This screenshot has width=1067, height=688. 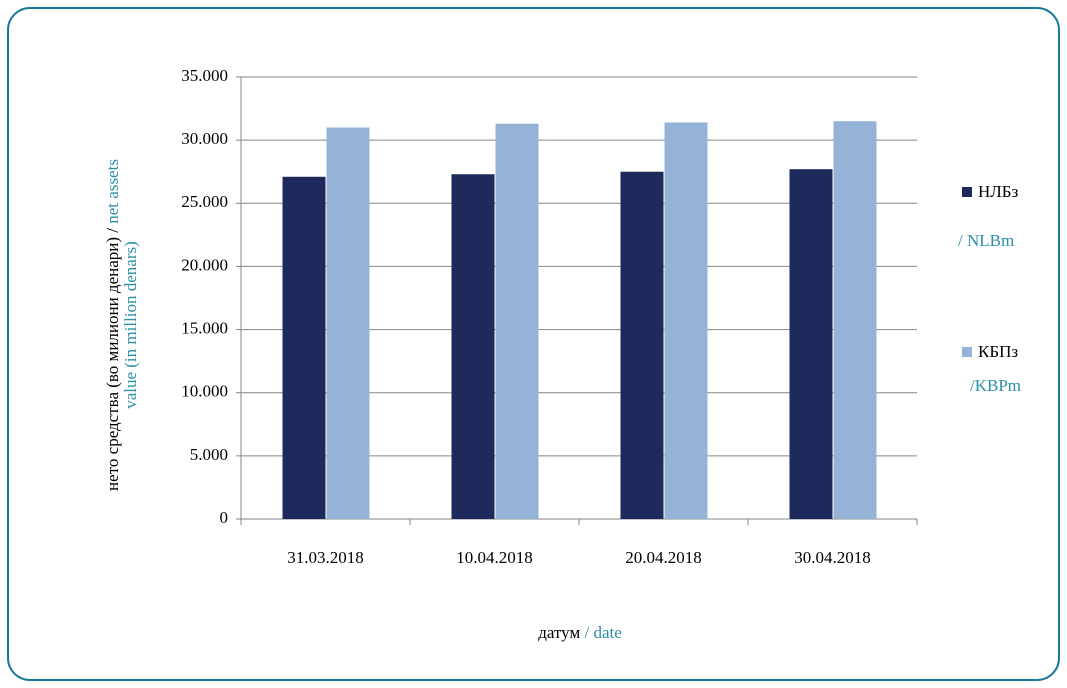 What do you see at coordinates (561, 632) in the screenshot?
I see `x-label-mk: датум` at bounding box center [561, 632].